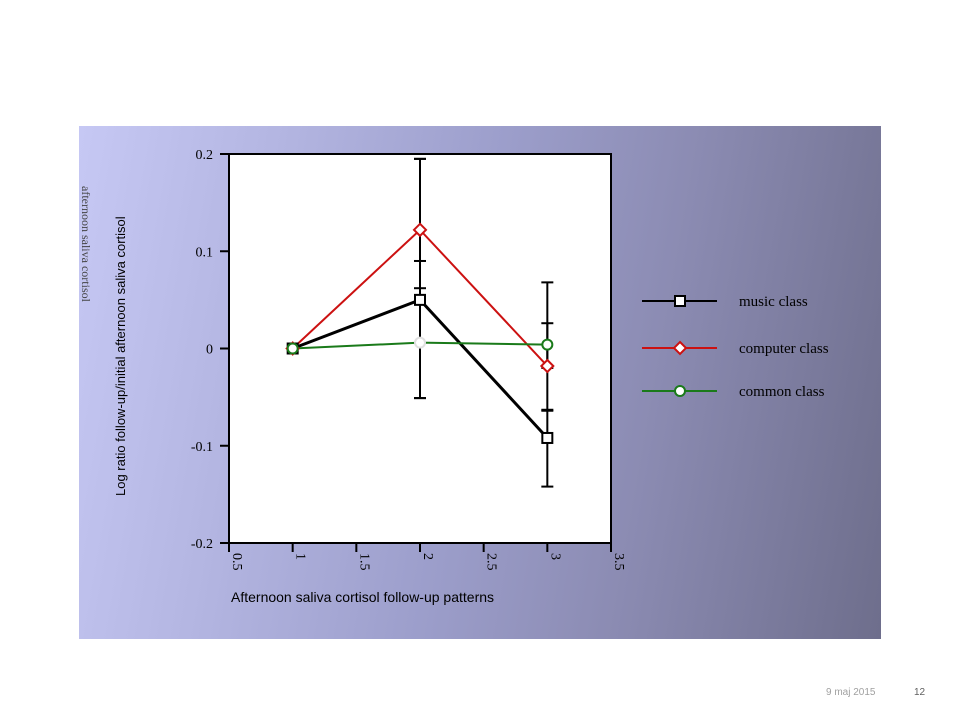  I want to click on x-tick-label: 2, so click(427, 556).